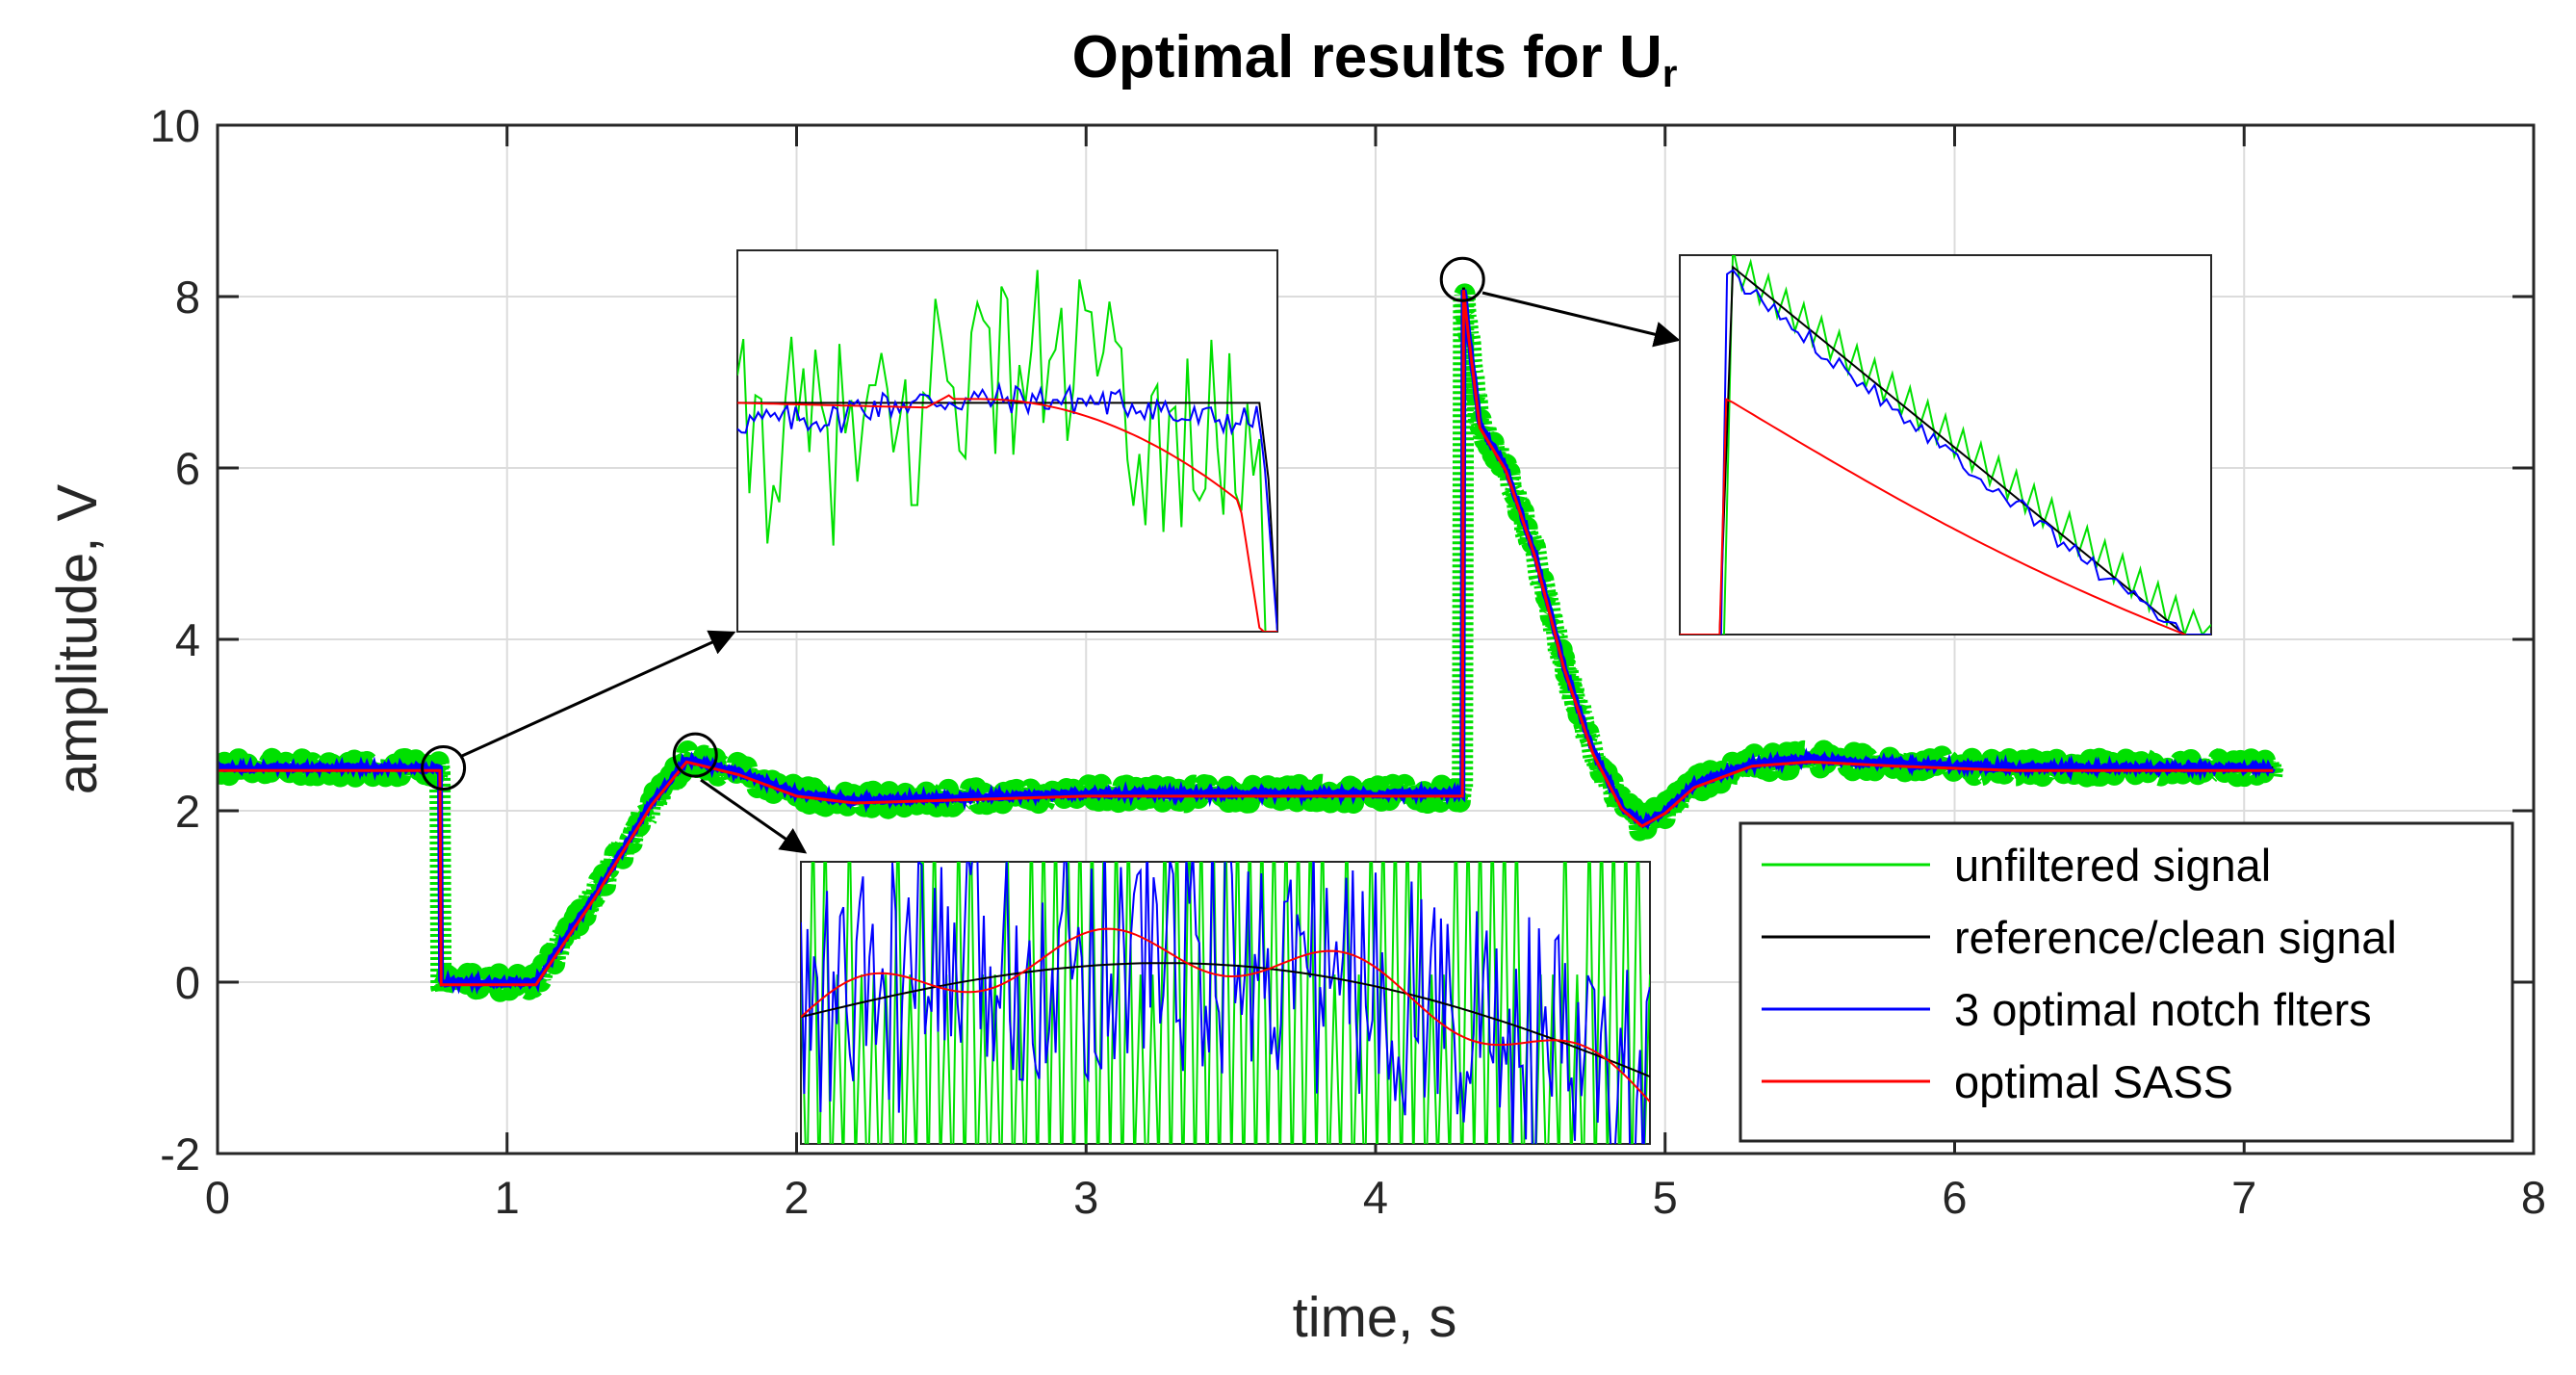 The image size is (2576, 1375). I want to click on legend-entry: reference/clean signal, so click(2079, 937).